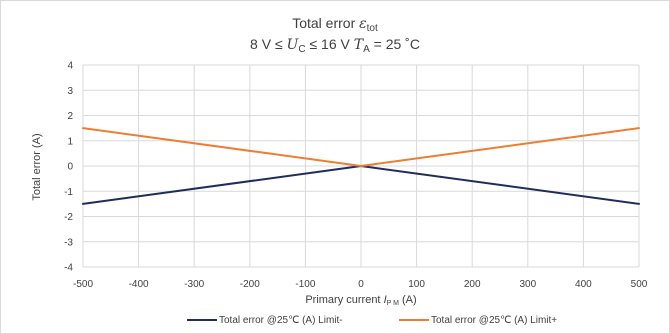 The image size is (670, 334). What do you see at coordinates (68, 268) in the screenshot?
I see `y-tick-label: -4` at bounding box center [68, 268].